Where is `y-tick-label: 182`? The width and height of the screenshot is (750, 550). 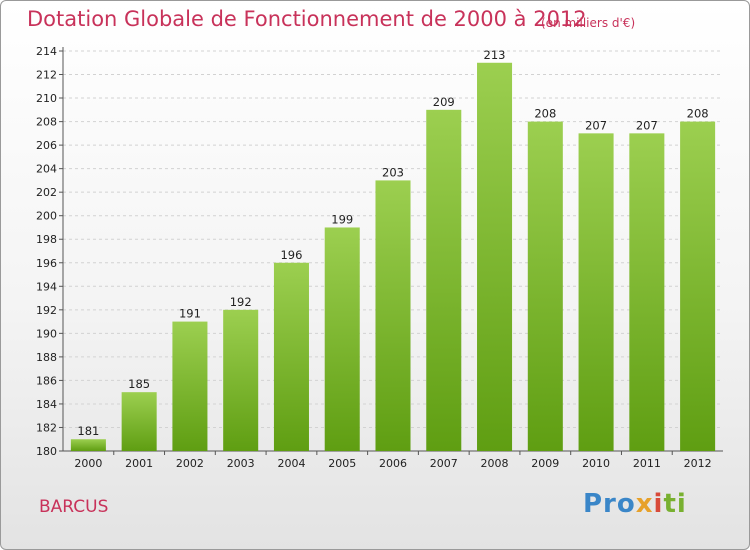 y-tick-label: 182 is located at coordinates (46, 427).